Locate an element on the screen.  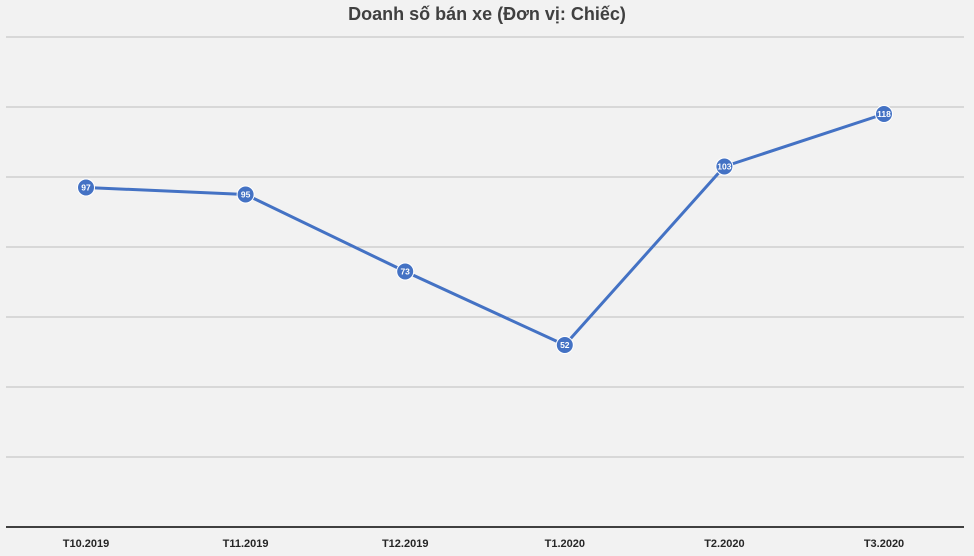
x-tick-label: T10.2019 is located at coordinates (86, 544).